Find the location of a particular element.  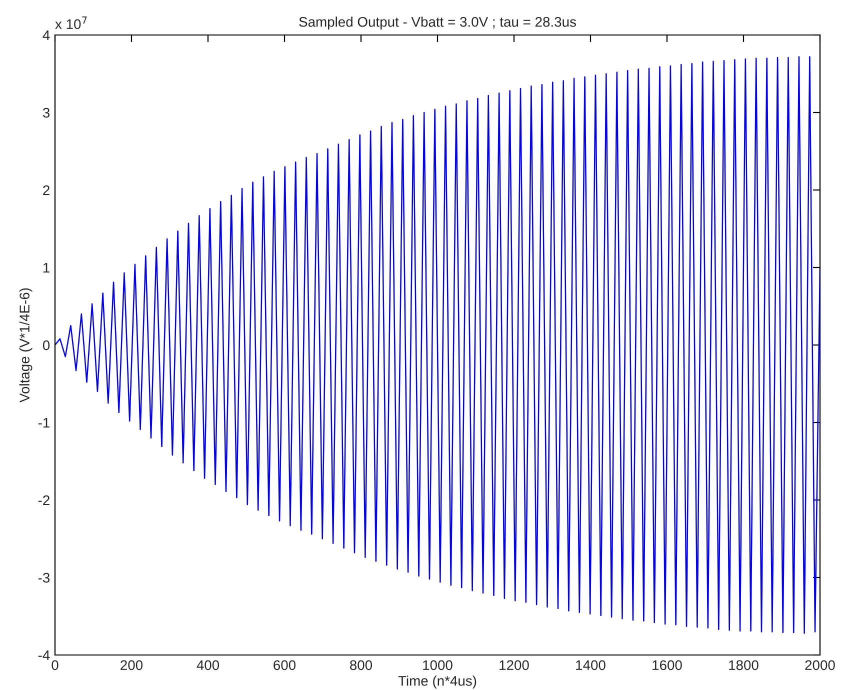

y-tick-label: -1 is located at coordinates (44, 423).